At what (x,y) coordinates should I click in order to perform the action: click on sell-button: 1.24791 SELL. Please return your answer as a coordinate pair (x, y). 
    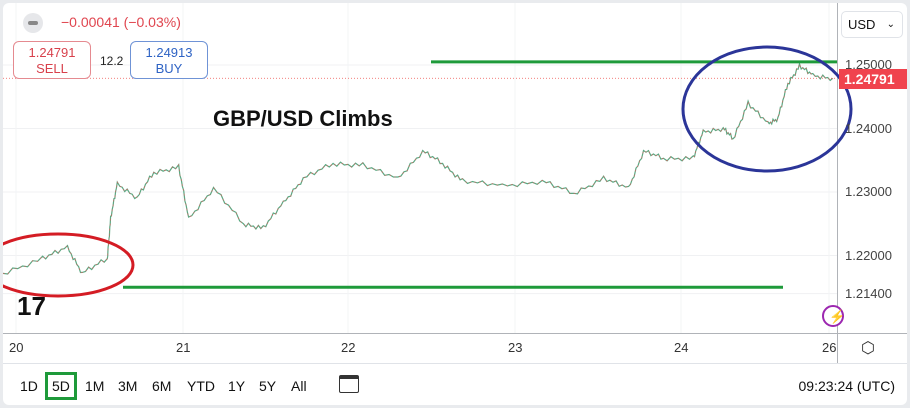
    Looking at the image, I should click on (52, 60).